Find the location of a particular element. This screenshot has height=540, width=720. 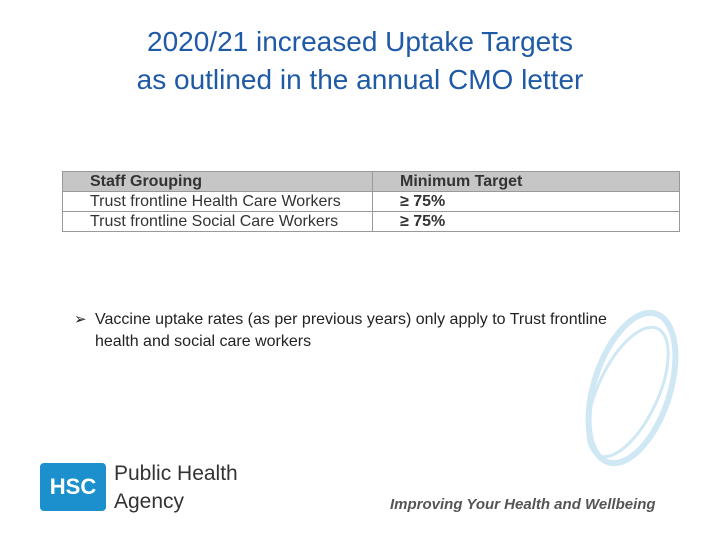

logo-text: Public Health is located at coordinates (176, 473).